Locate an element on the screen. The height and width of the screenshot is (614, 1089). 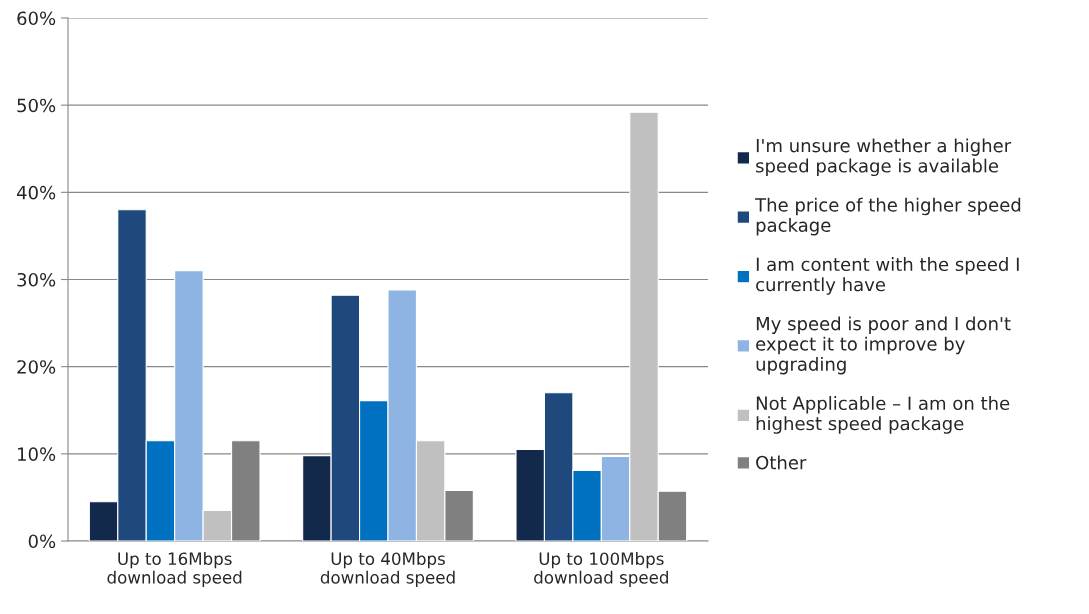
y-tick-label: 30% is located at coordinates (36, 279).